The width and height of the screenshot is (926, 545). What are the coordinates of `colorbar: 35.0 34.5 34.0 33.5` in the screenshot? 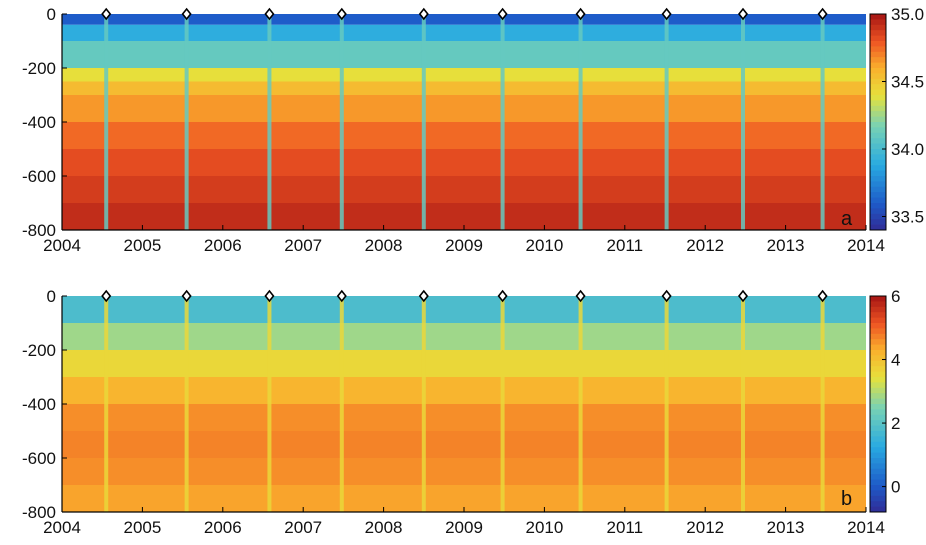 It's located at (896, 118).